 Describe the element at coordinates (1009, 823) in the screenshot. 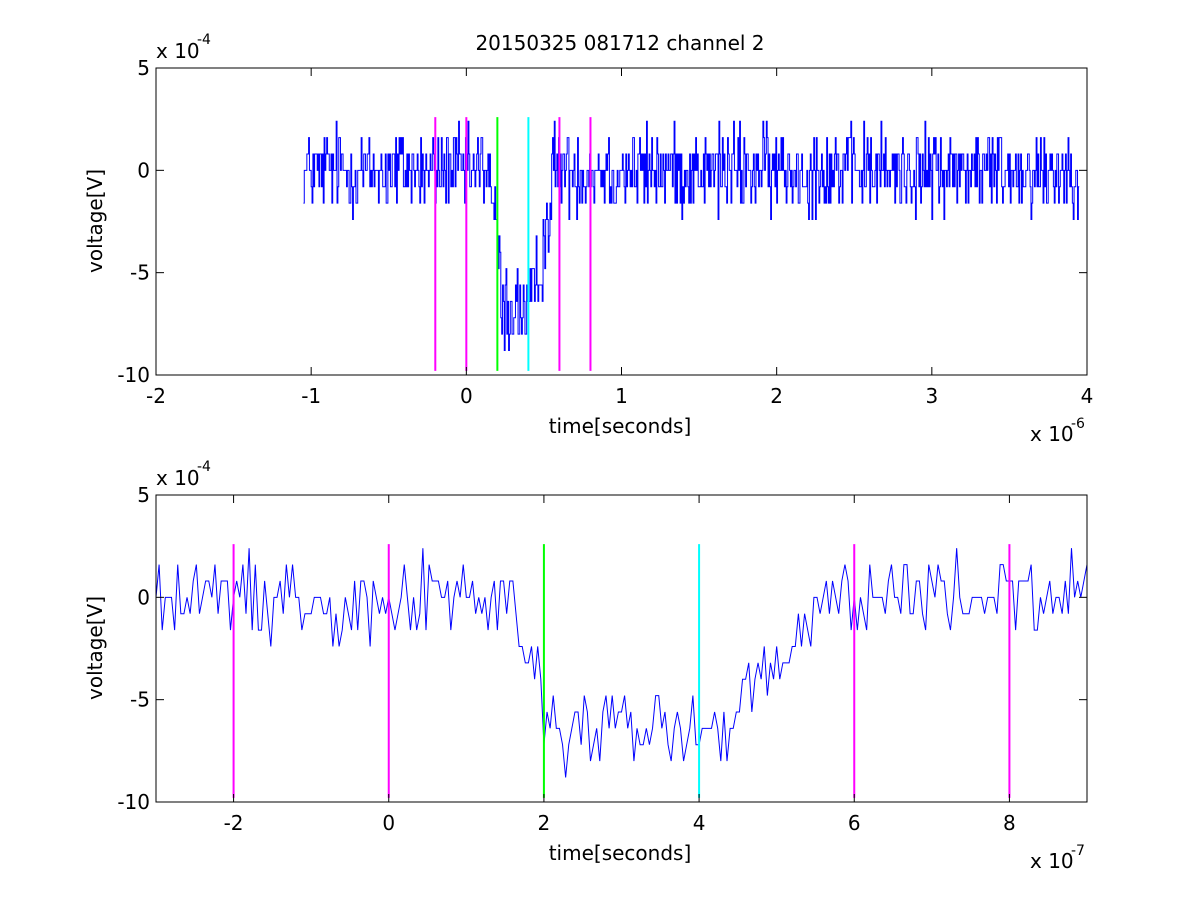

I see `bottom-x-tick-label: 8` at that location.